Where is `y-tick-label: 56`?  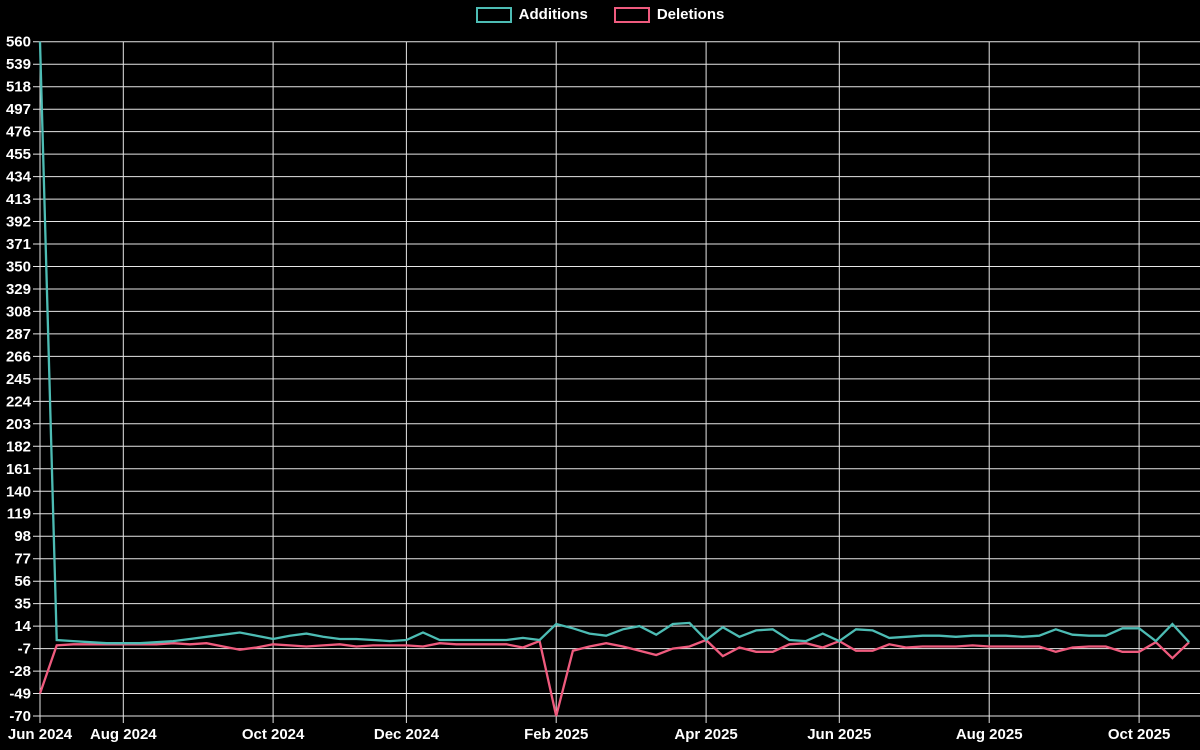
y-tick-label: 56 is located at coordinates (22, 581).